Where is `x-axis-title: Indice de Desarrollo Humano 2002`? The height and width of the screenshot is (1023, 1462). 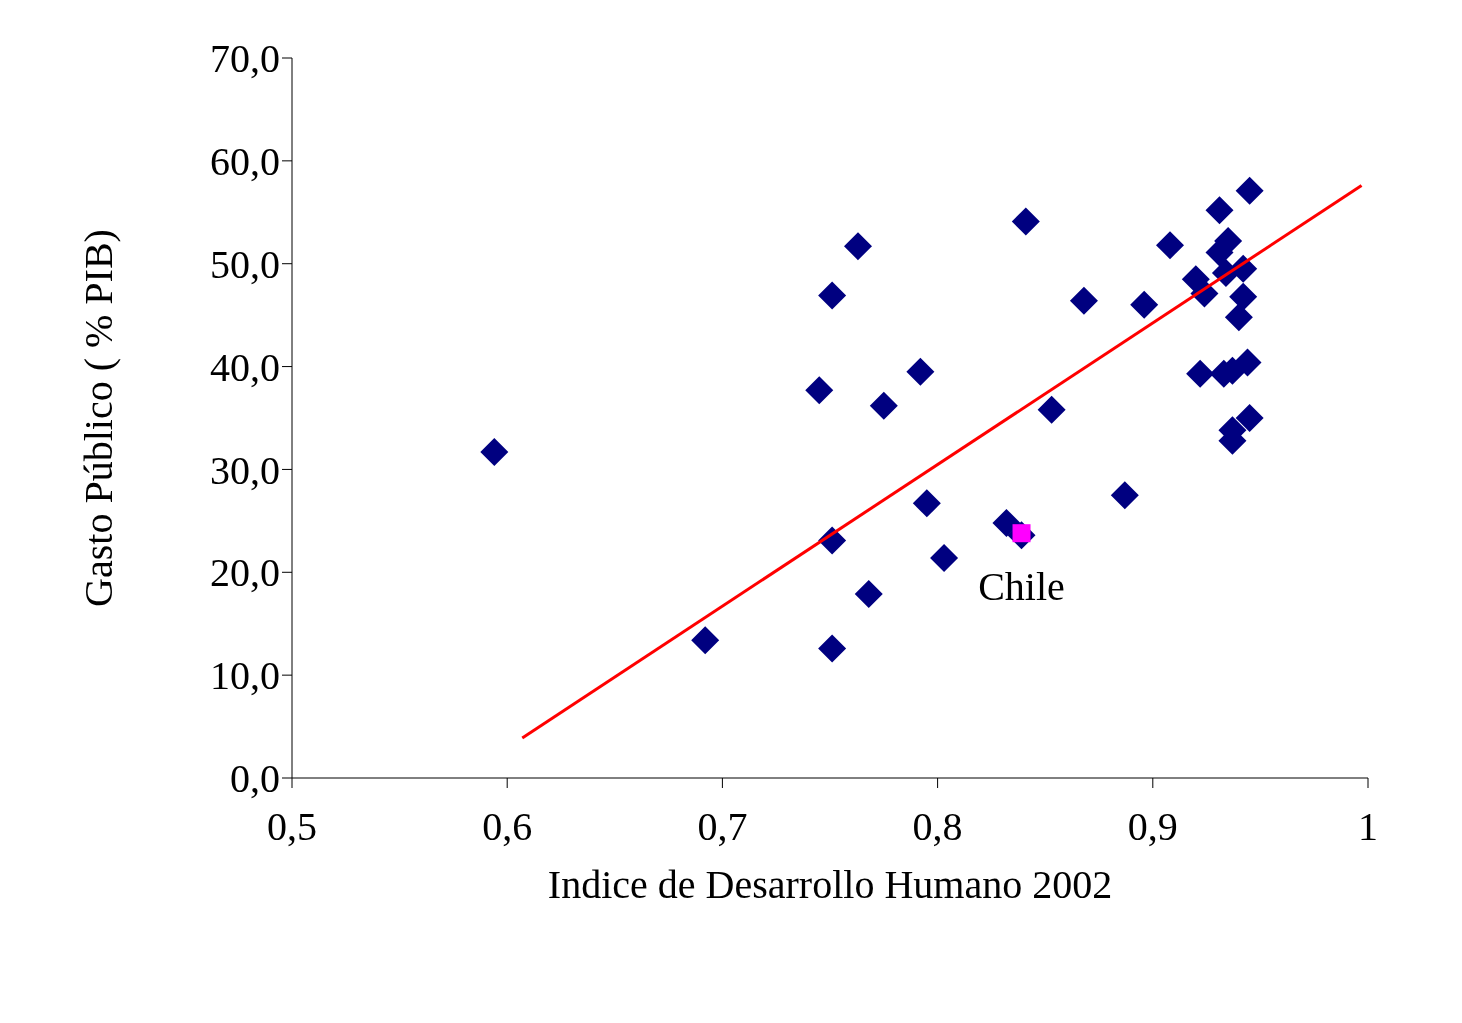 x-axis-title: Indice de Desarrollo Humano 2002 is located at coordinates (830, 884).